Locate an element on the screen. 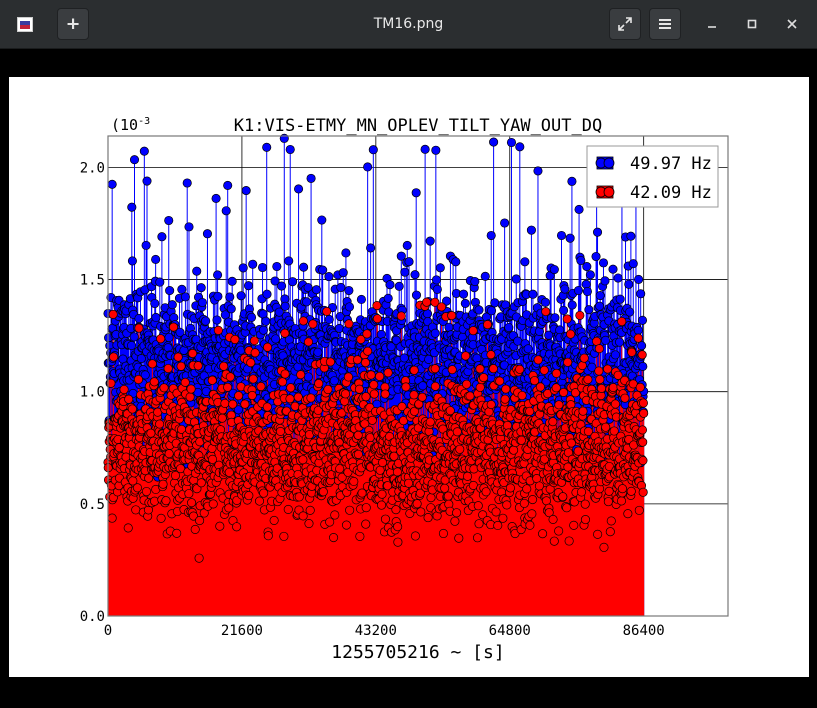 Image resolution: width=817 pixels, height=708 pixels. expand-icon is located at coordinates (625, 24).